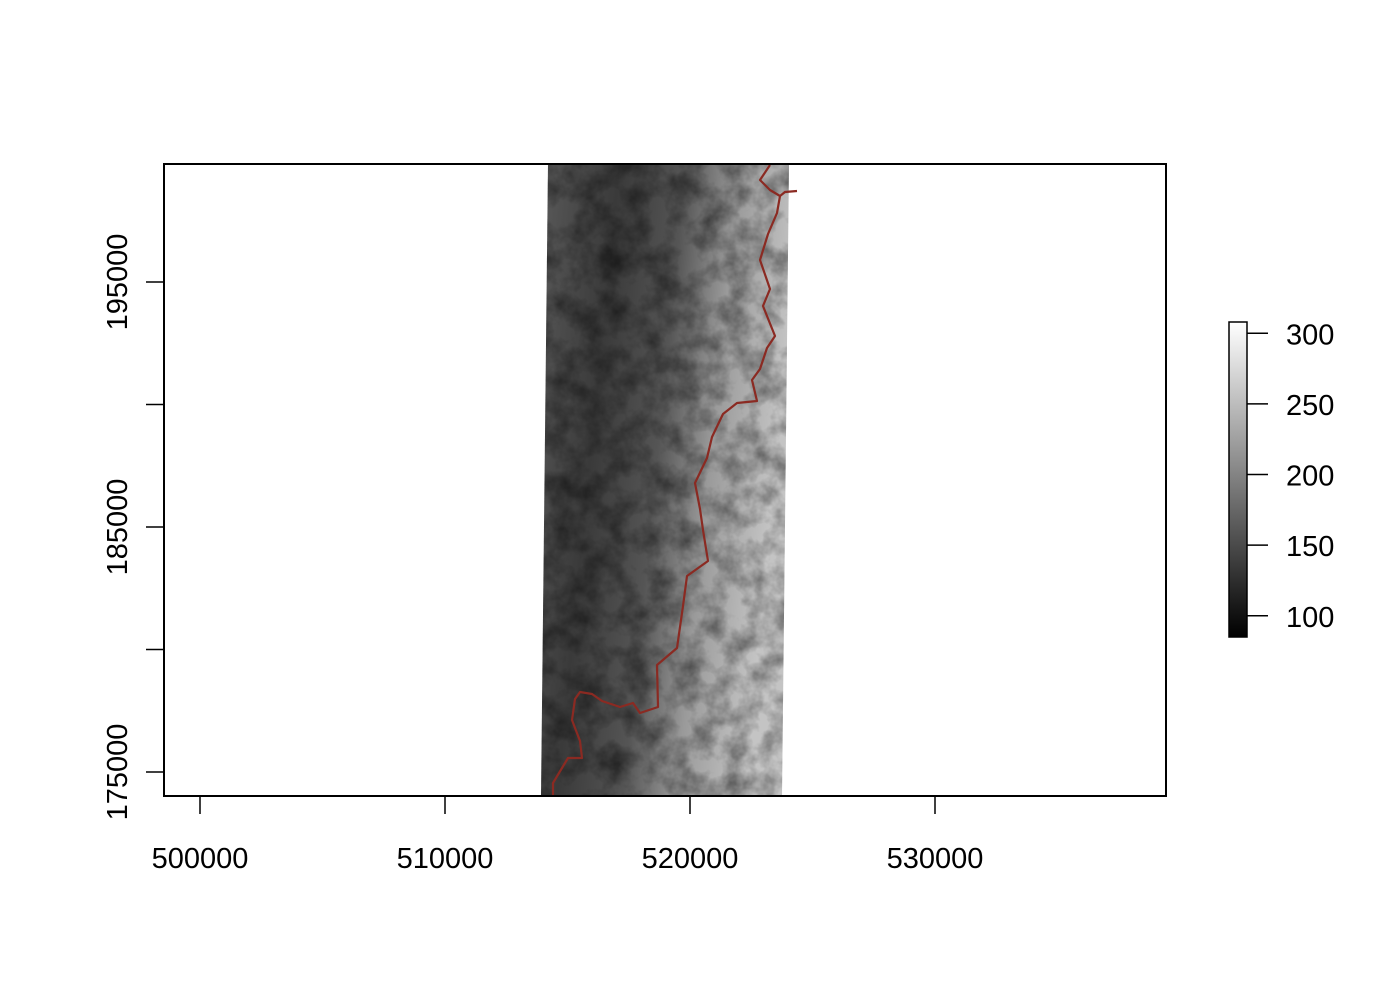 The image size is (1400, 1000). I want to click on legend-tick-label: 200, so click(1310, 477).